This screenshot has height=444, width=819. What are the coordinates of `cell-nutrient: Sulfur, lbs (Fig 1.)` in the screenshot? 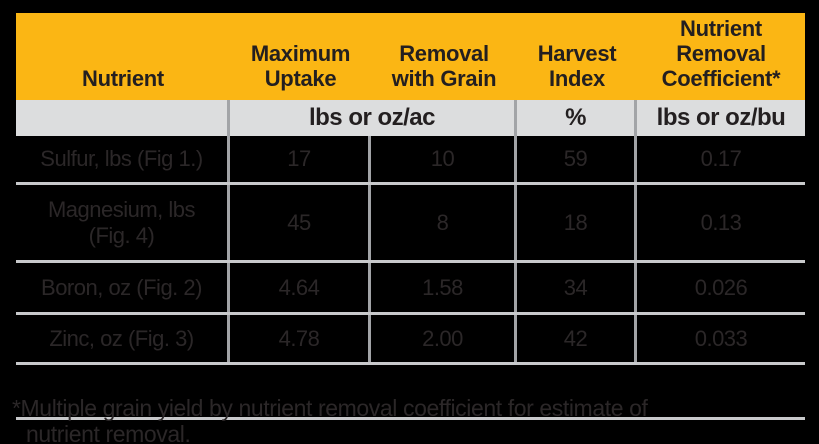 It's located at (123, 159).